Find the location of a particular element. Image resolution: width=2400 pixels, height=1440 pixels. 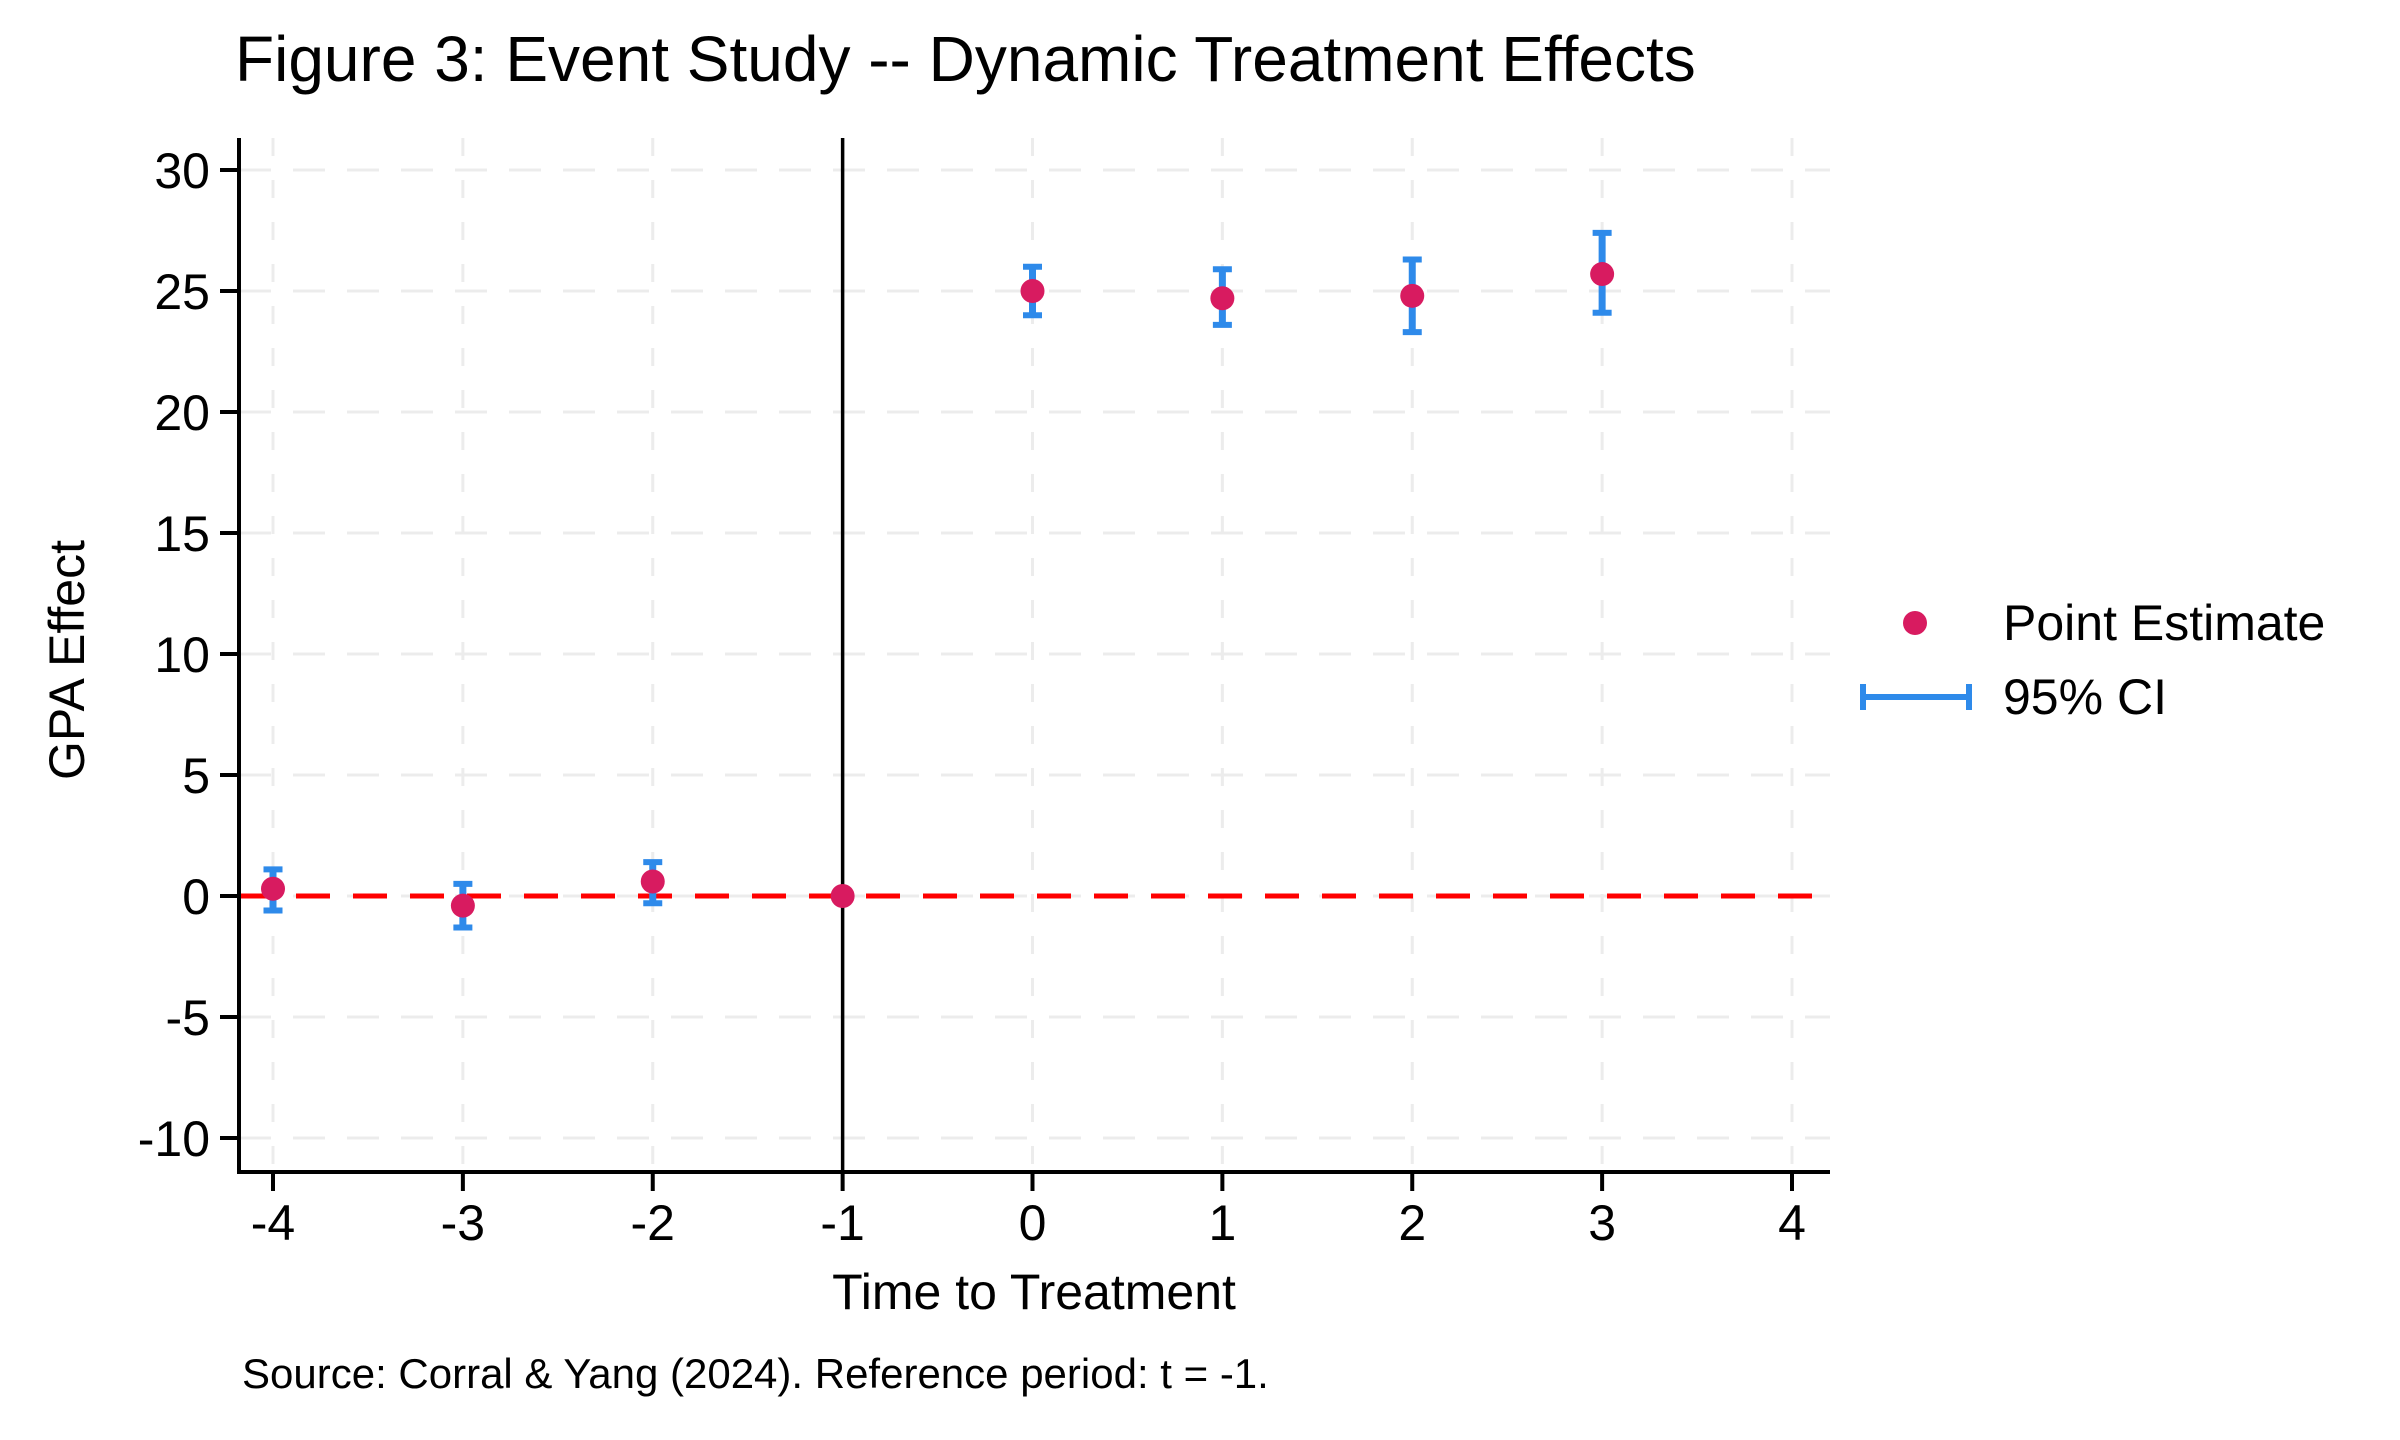

y-tick-label: -10 is located at coordinates (174, 1139).